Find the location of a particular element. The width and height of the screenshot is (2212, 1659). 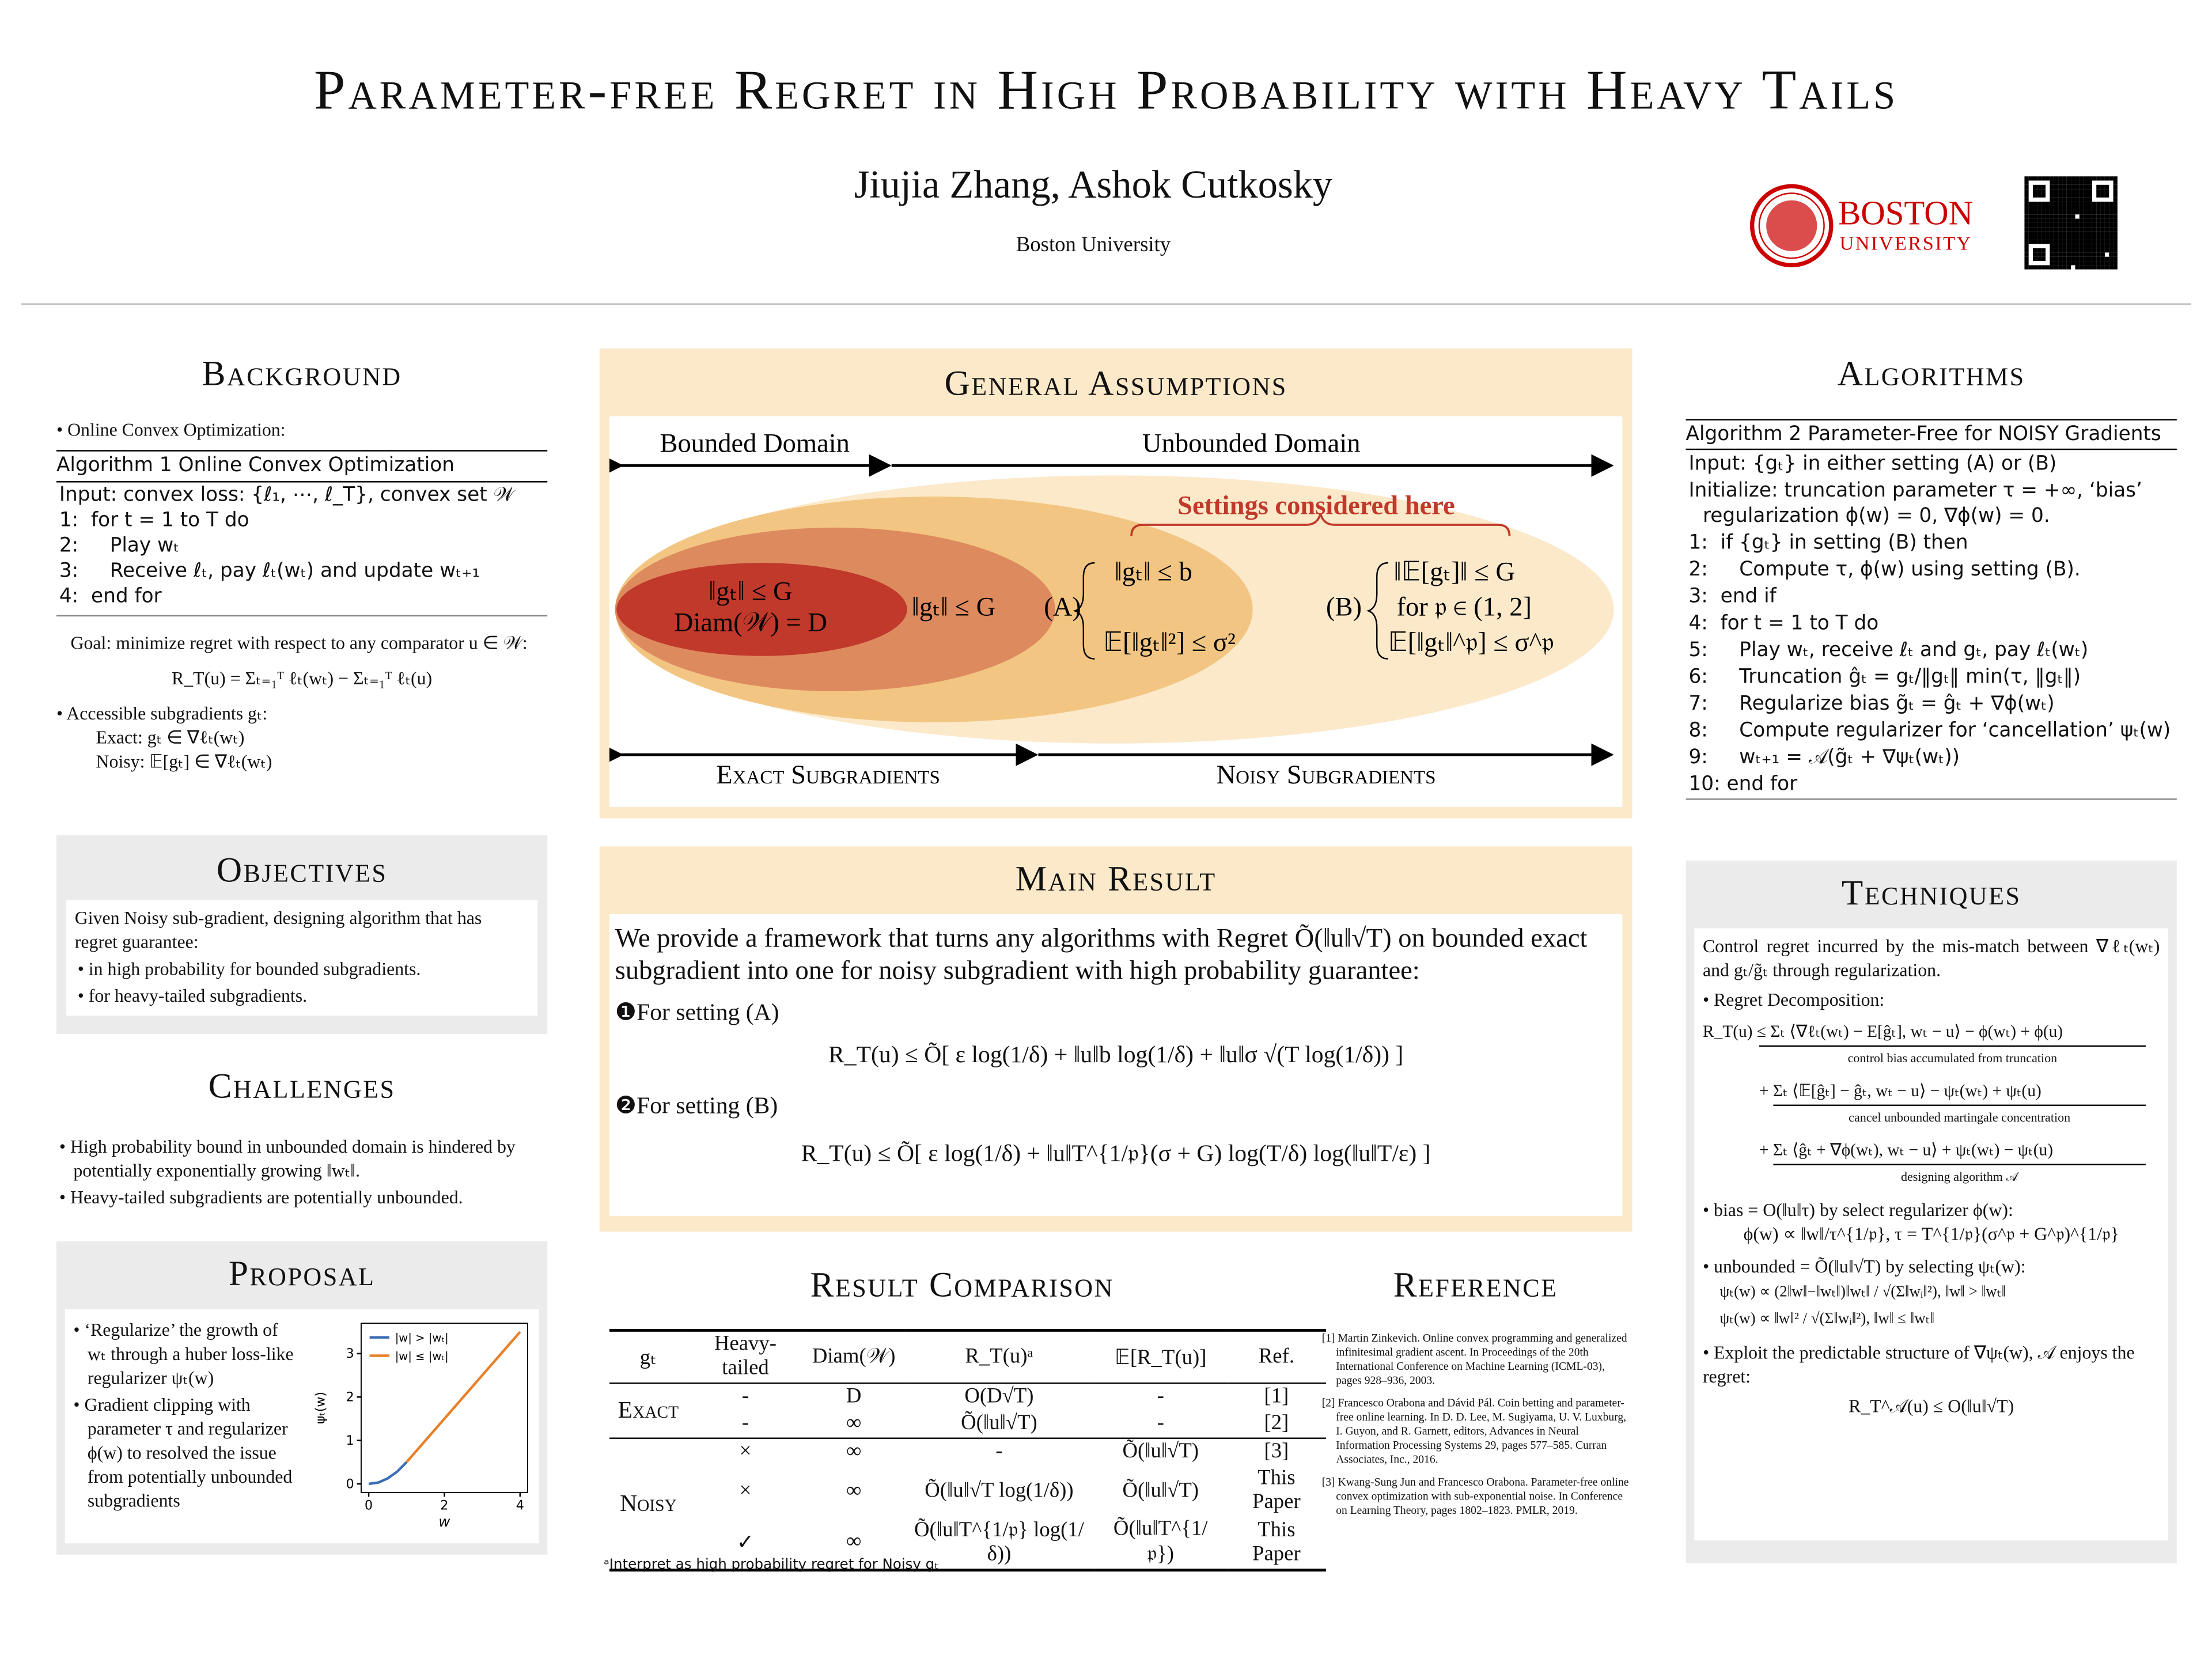

table-cell: - is located at coordinates (1160, 1396).